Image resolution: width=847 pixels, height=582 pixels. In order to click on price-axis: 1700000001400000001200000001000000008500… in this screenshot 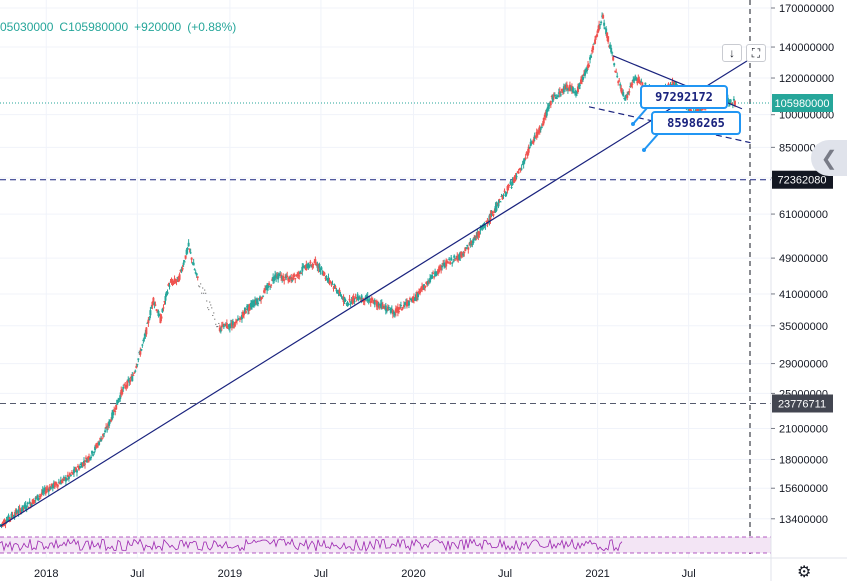, I will do `click(802, 290)`.